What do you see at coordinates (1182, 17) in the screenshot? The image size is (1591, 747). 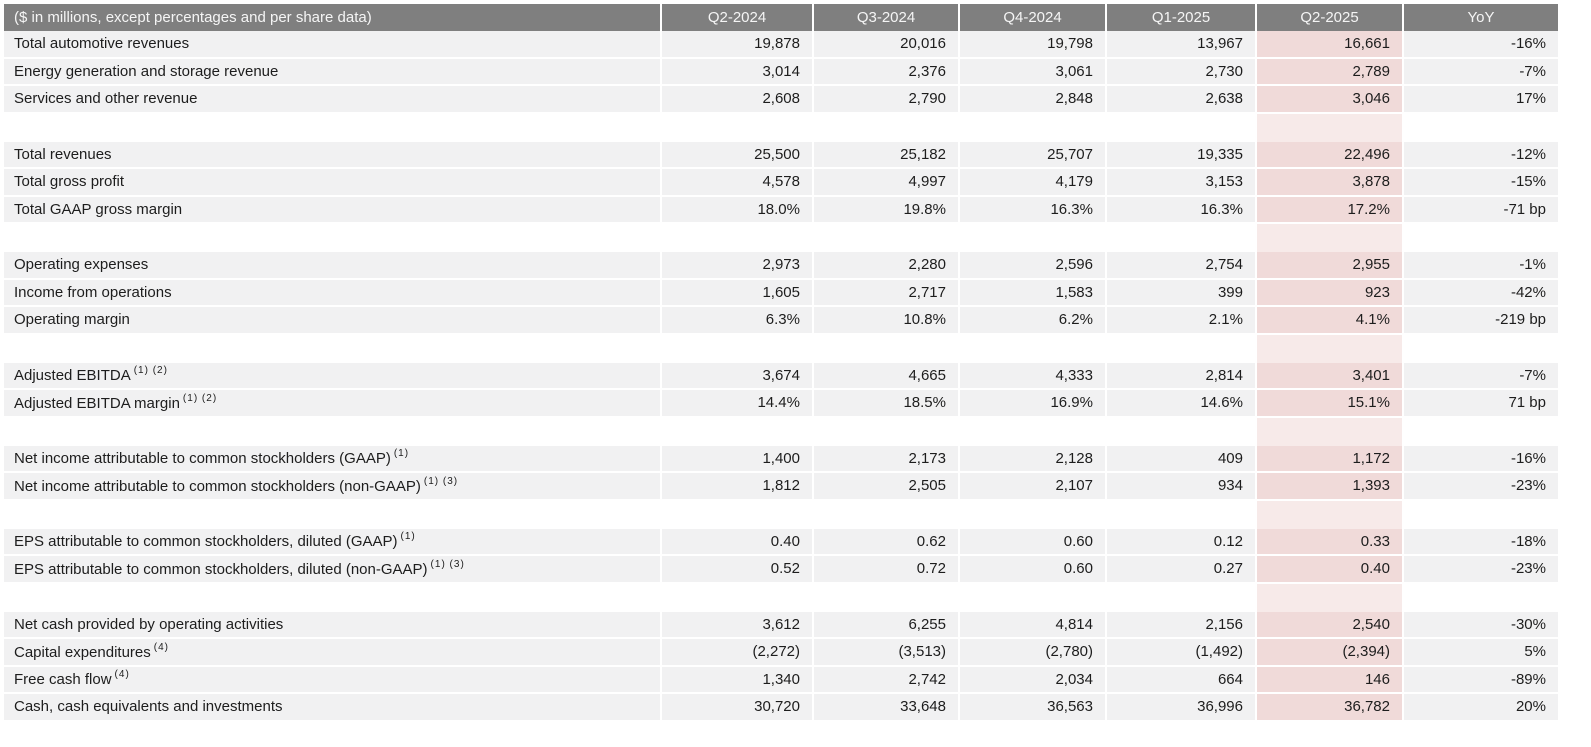 I see `column-header-q1-2025: Q1-2025` at bounding box center [1182, 17].